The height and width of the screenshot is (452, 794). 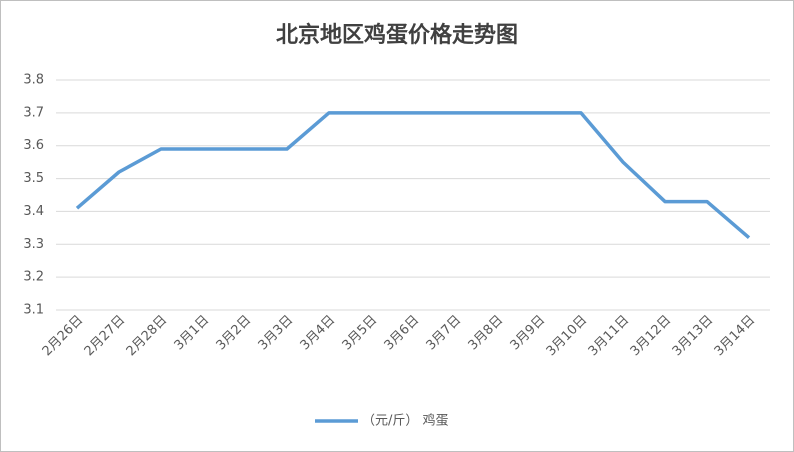 What do you see at coordinates (33, 178) in the screenshot?
I see `y-tick-label: 3.5` at bounding box center [33, 178].